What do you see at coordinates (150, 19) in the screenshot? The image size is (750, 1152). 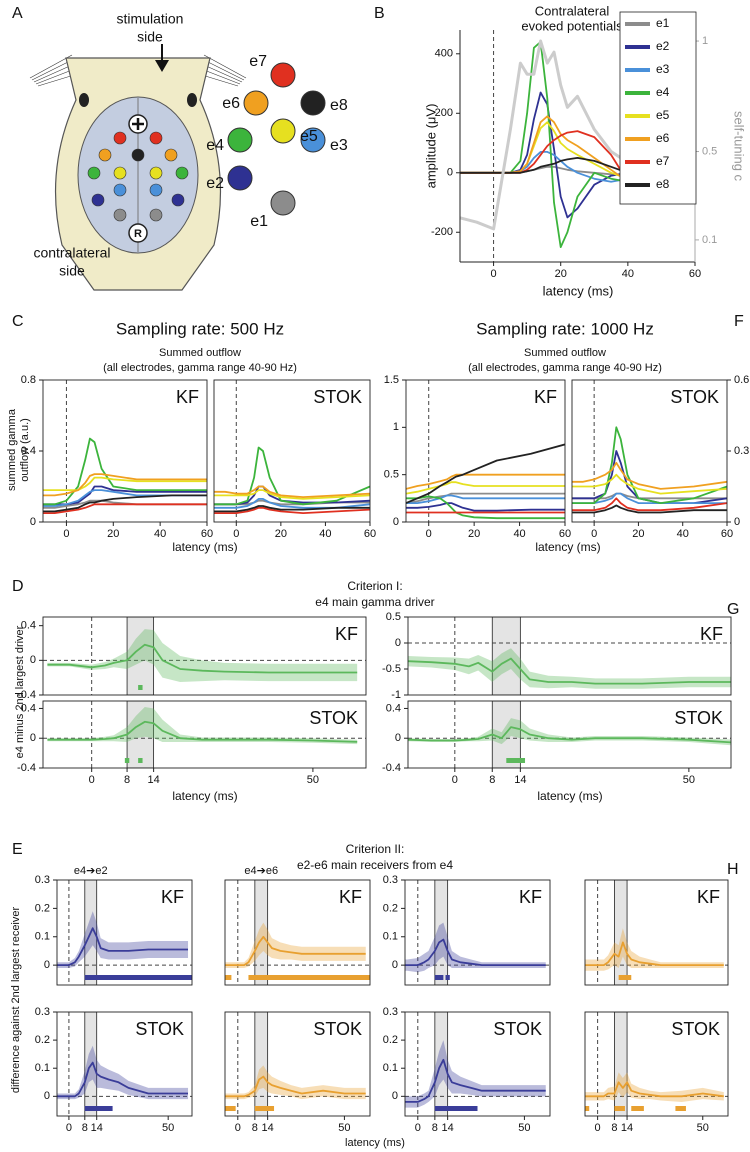 I see `annotation: stimulation` at bounding box center [150, 19].